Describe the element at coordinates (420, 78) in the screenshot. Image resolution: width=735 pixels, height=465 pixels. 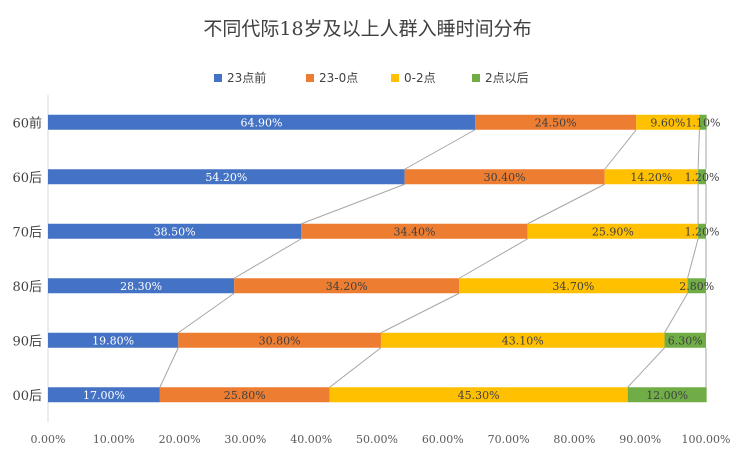
I see `legend-label: 0-2点` at that location.